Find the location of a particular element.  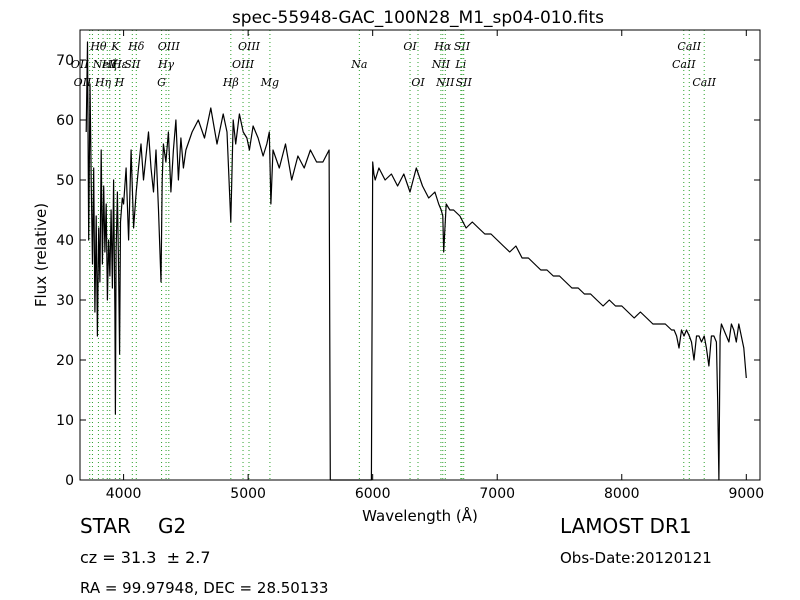

x-tick-label: 5000 is located at coordinates (248, 494).